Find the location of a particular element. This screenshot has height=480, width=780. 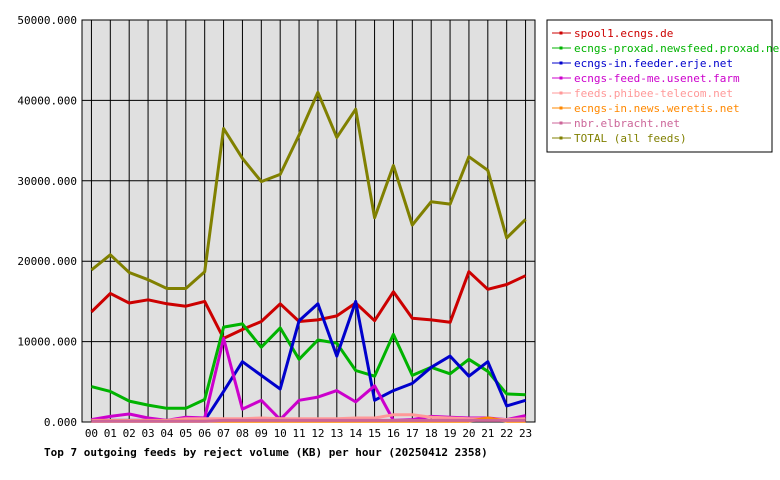

x-tick-label: 21 is located at coordinates (487, 433).